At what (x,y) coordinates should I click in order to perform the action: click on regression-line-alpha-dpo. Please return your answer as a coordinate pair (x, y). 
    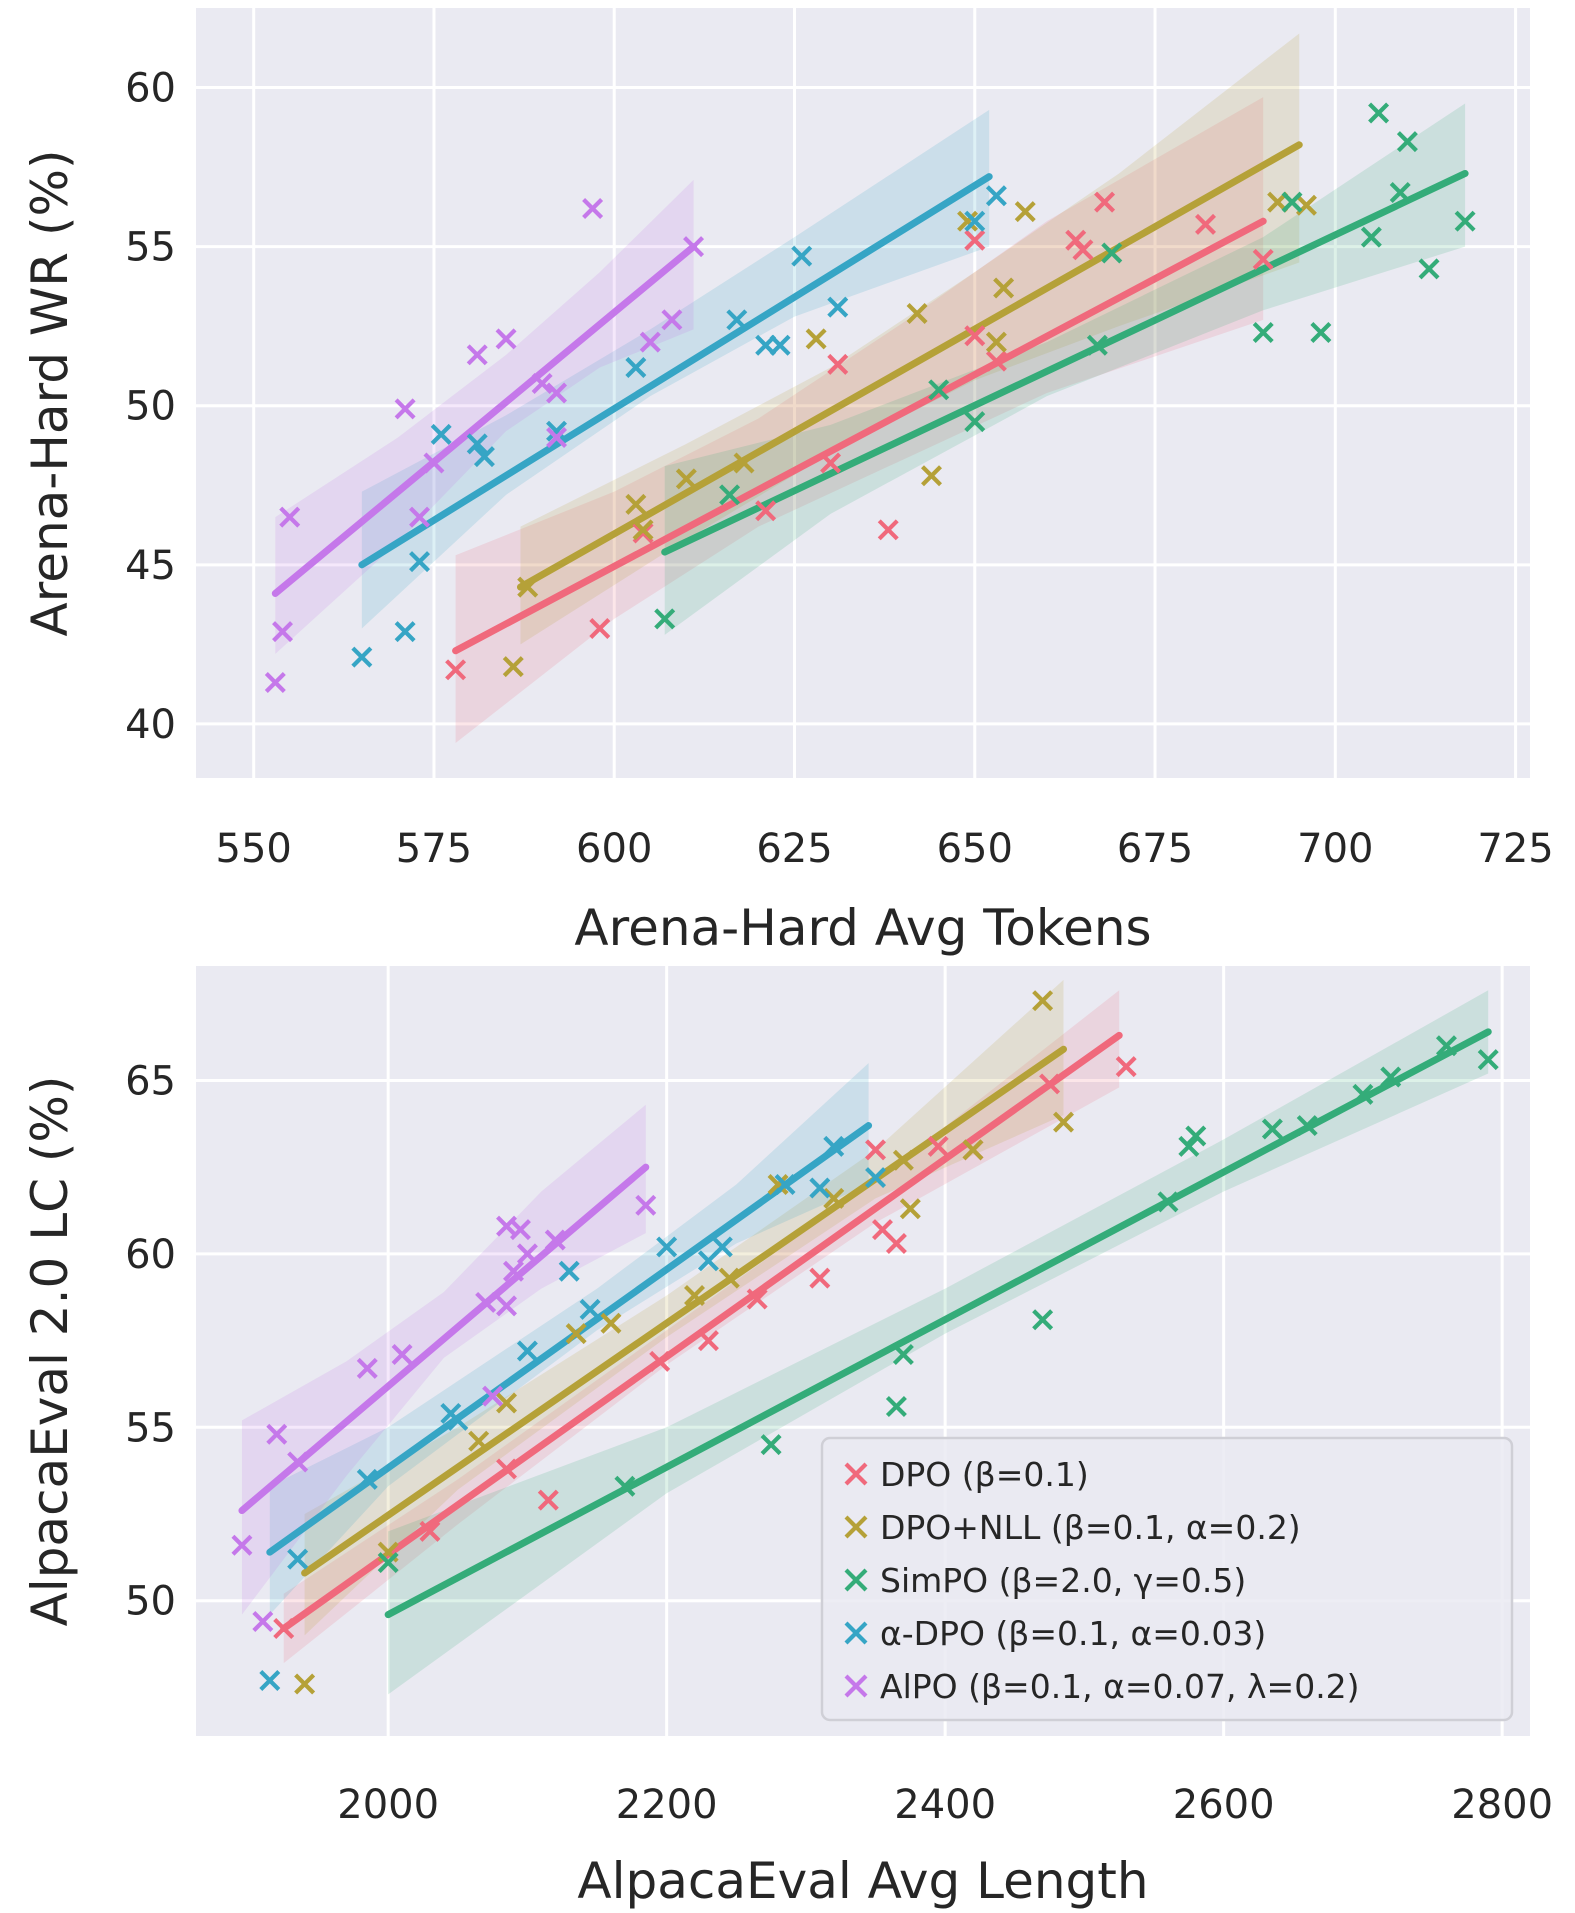
    Looking at the image, I should click on (675, 371).